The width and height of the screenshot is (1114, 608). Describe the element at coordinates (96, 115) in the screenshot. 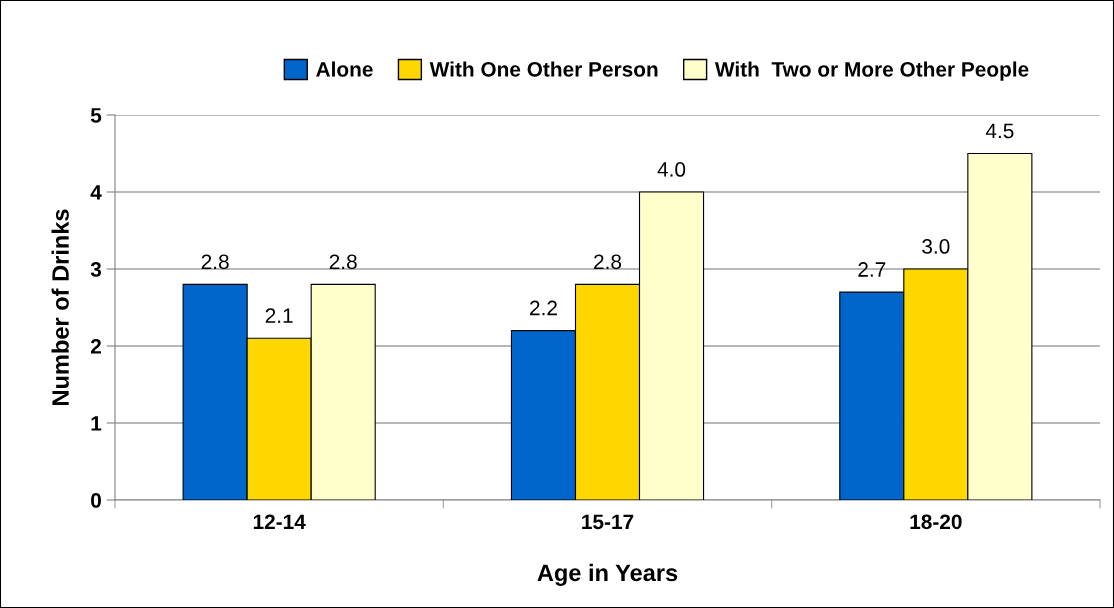

I see `y-tick-label: 5` at that location.